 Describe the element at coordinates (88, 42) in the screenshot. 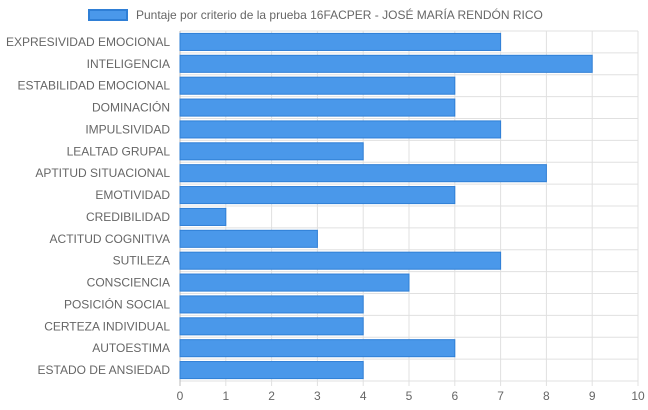

I see `category-label: EXPRESIVIDAD EMOCIONAL` at that location.